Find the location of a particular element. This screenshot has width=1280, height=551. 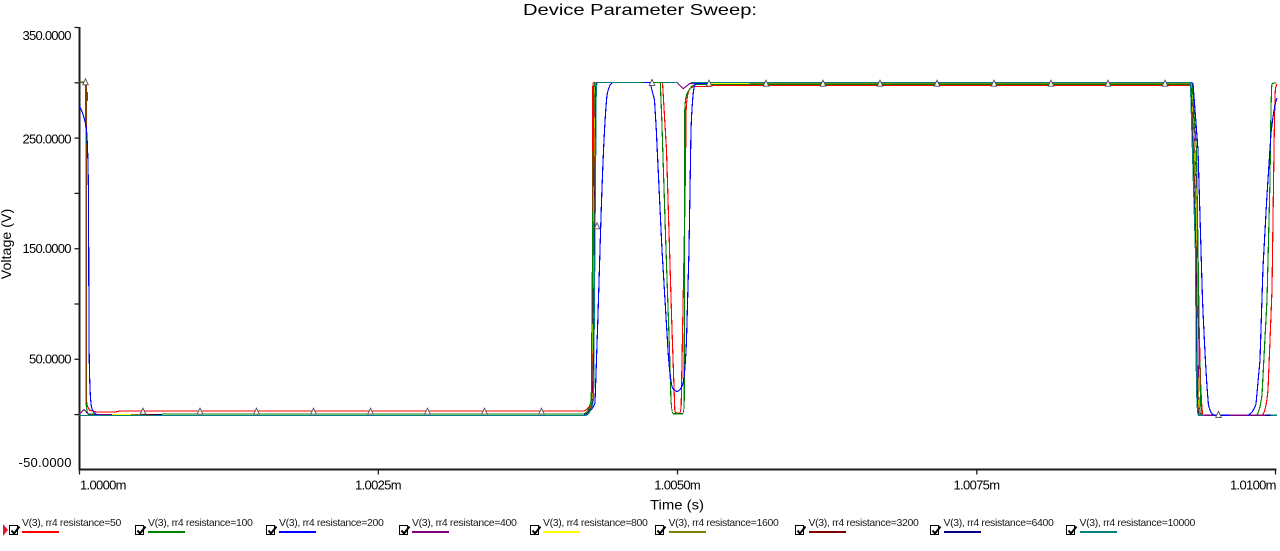

svg-text: -50.0000 is located at coordinates (45, 462).